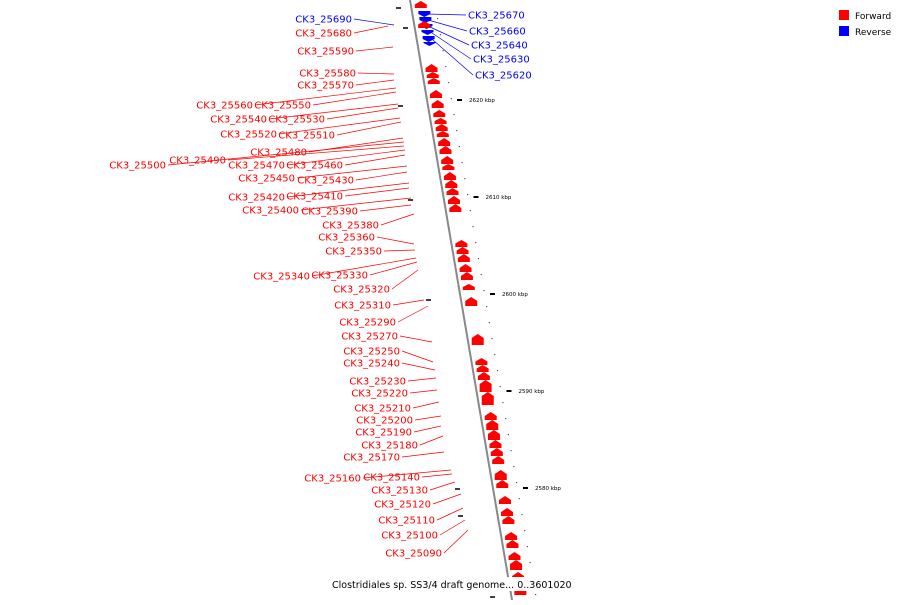 This screenshot has width=900, height=605. Describe the element at coordinates (350, 226) in the screenshot. I see `gene-label-ck3-25380: CK3_25380` at that location.